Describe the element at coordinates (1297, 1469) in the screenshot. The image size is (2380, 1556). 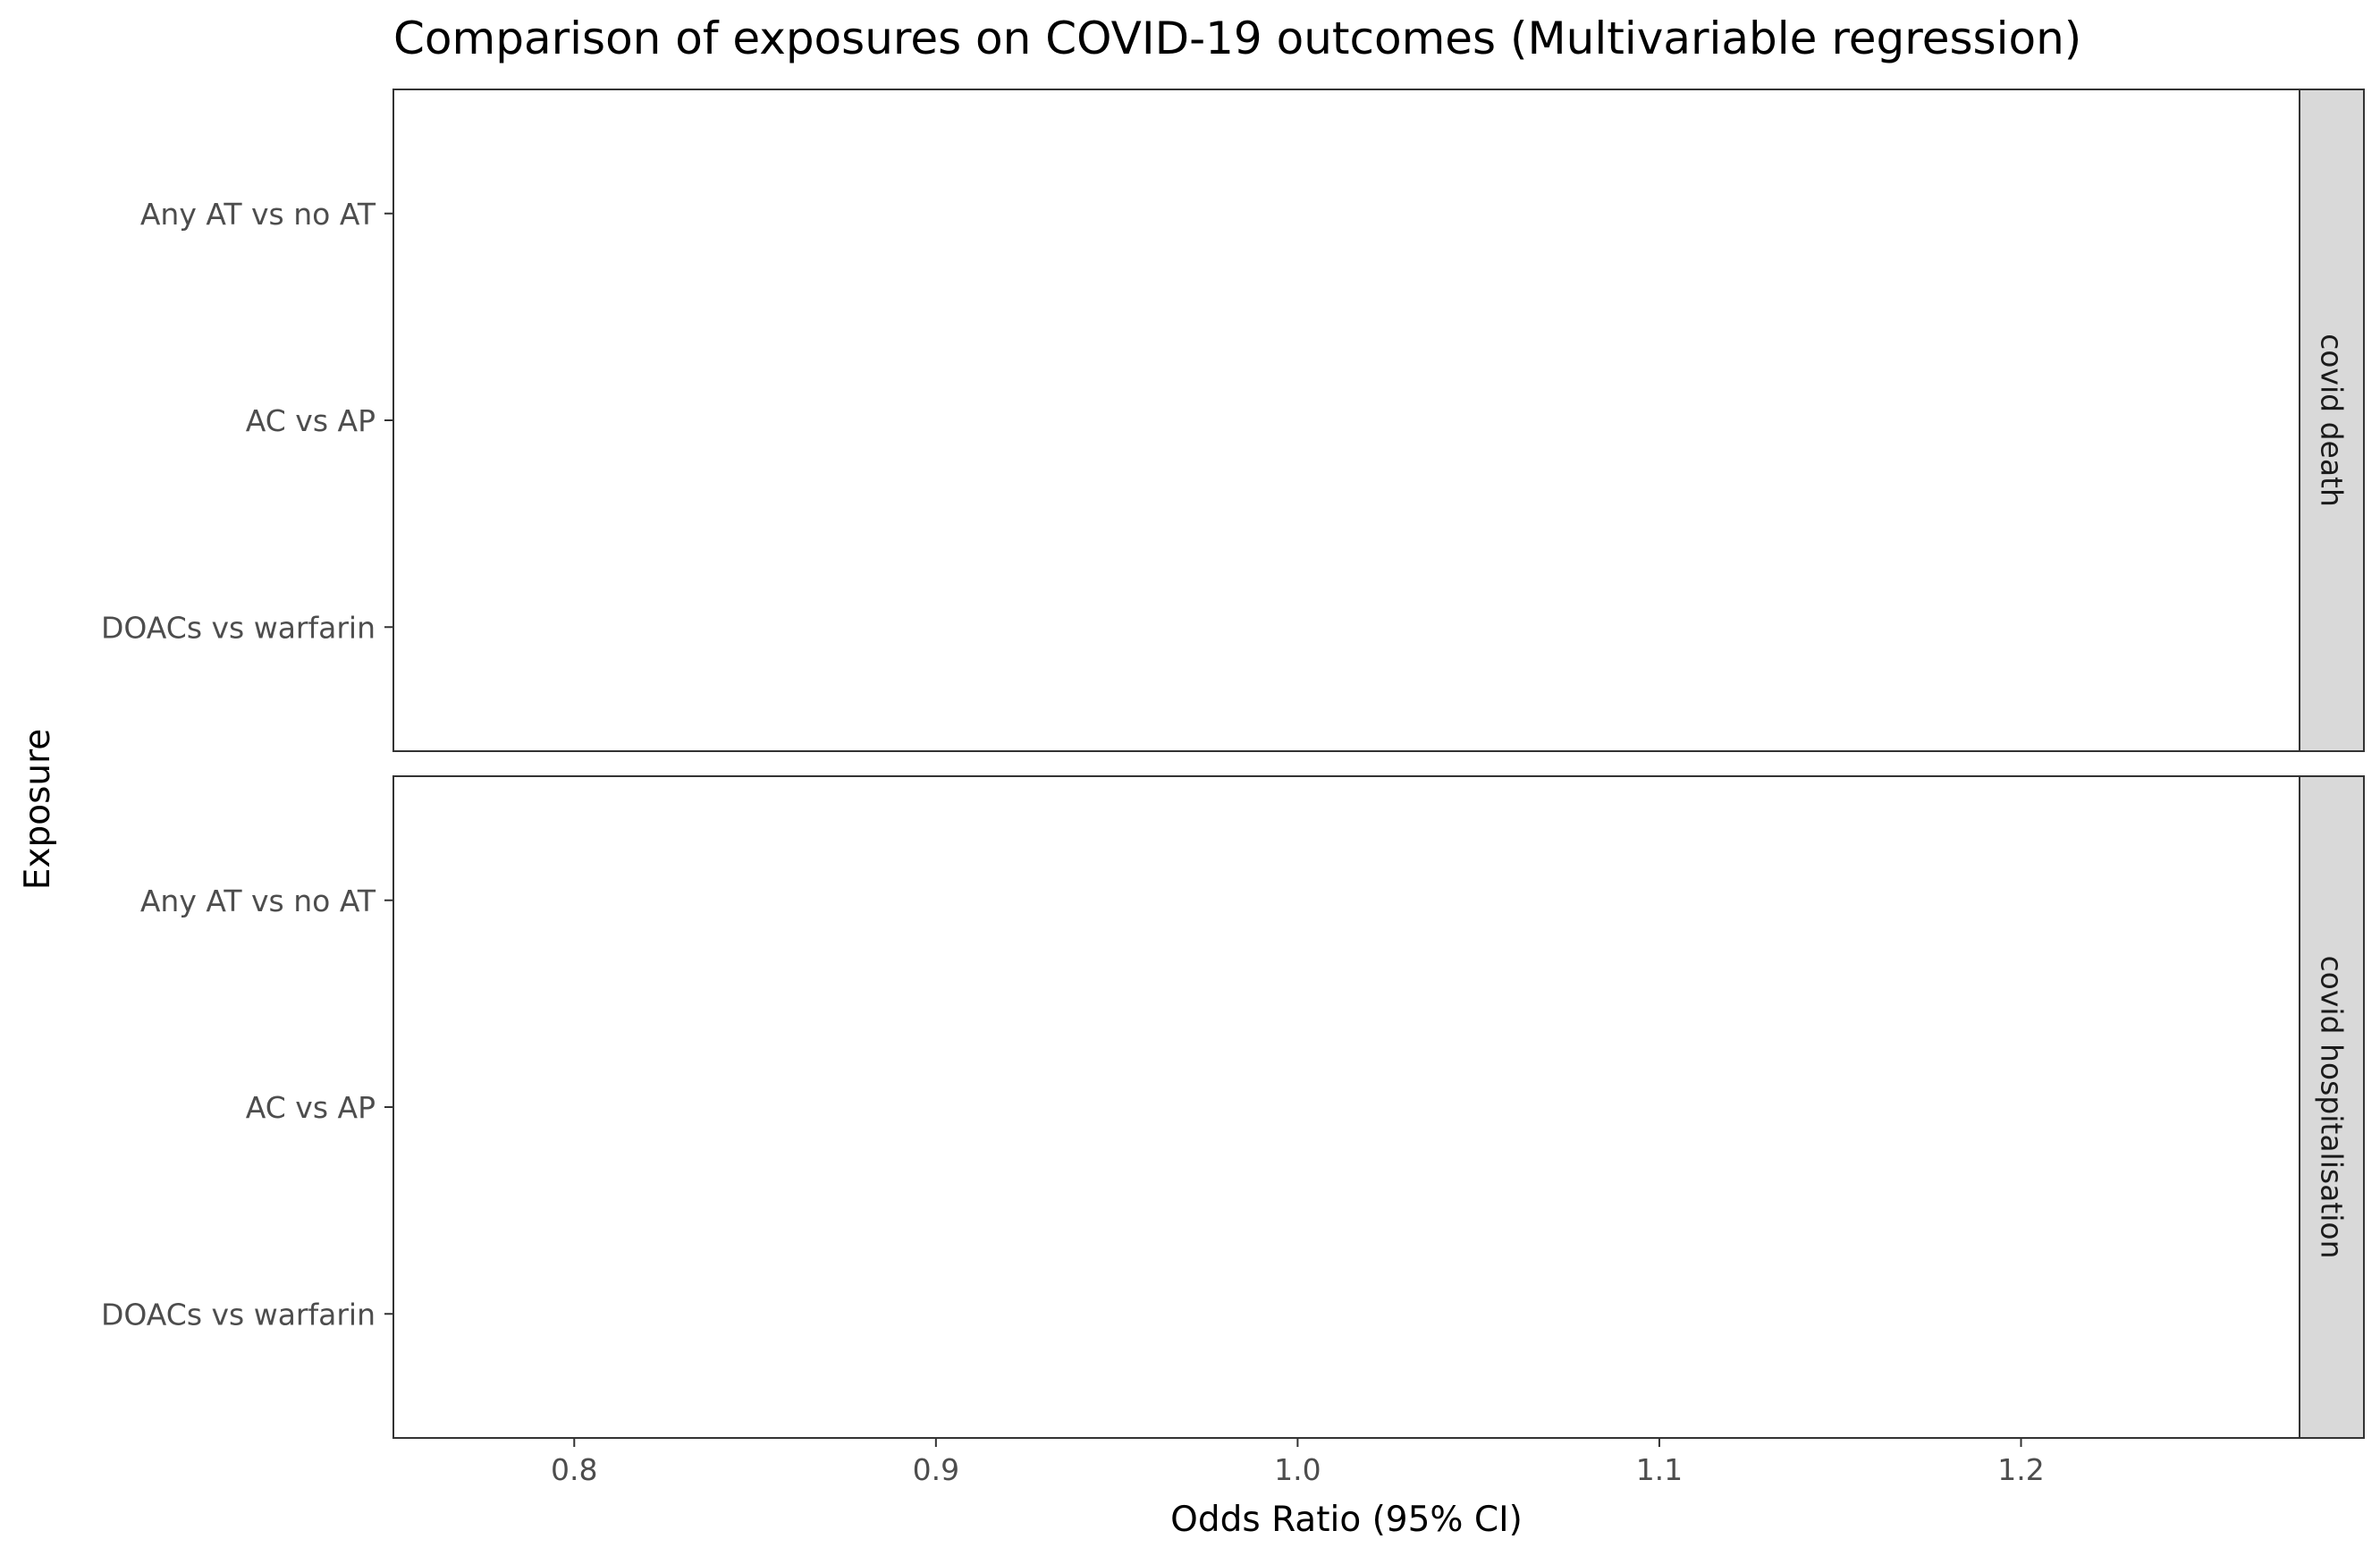
I see `x-tick-label: 1.0` at that location.